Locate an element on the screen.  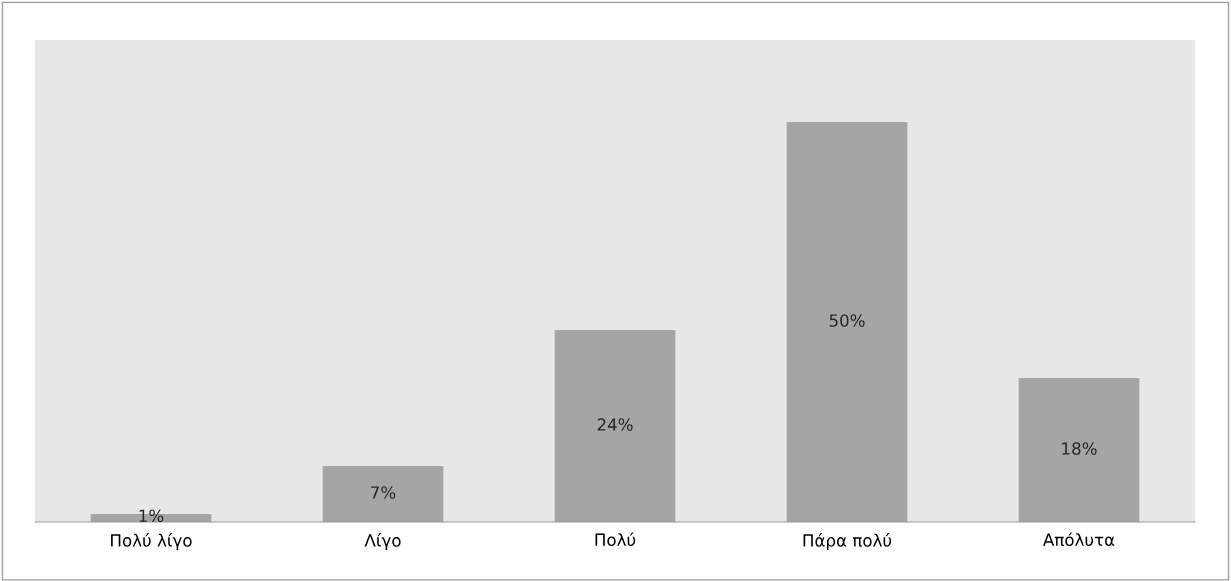
data-label: 7% is located at coordinates (383, 492).